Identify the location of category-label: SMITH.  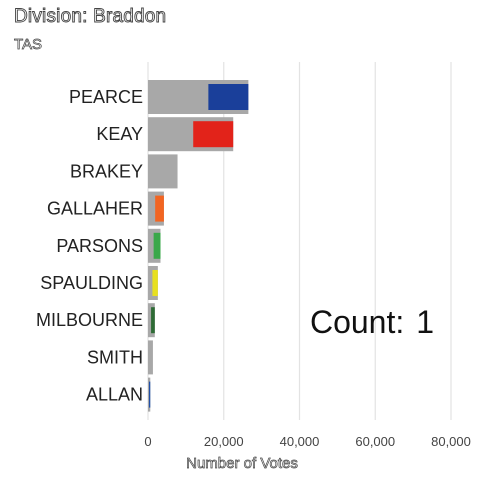
(115, 357).